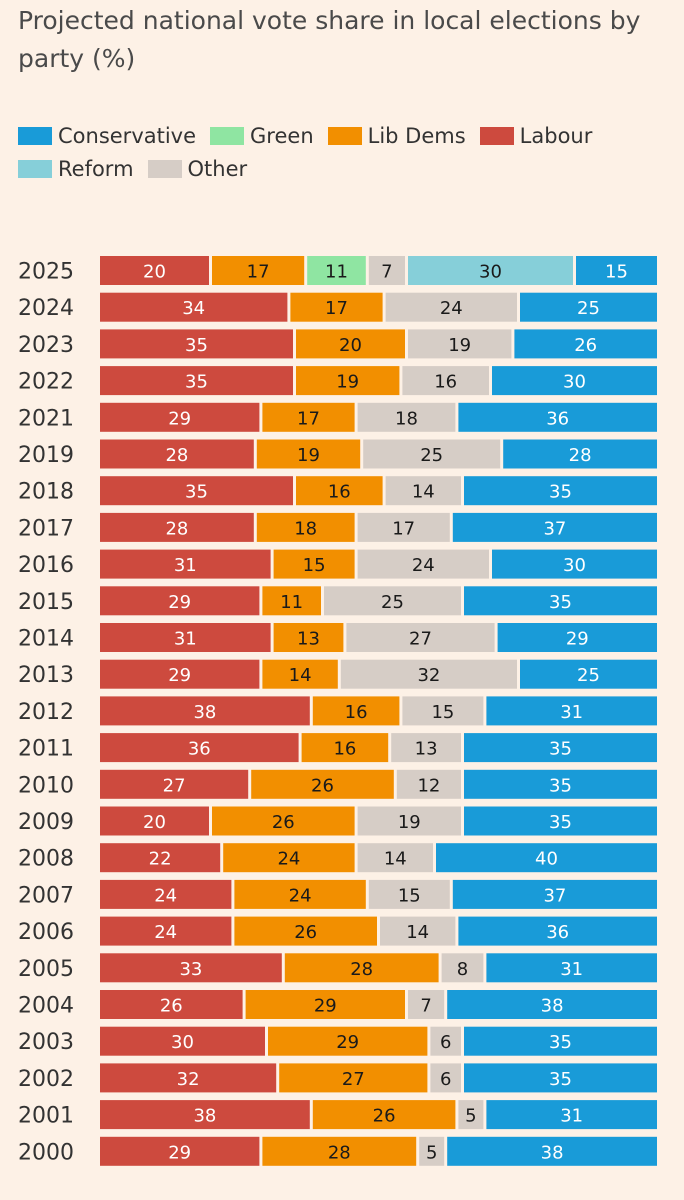 This screenshot has width=684, height=1200. I want to click on data-label: 19, so click(459, 345).